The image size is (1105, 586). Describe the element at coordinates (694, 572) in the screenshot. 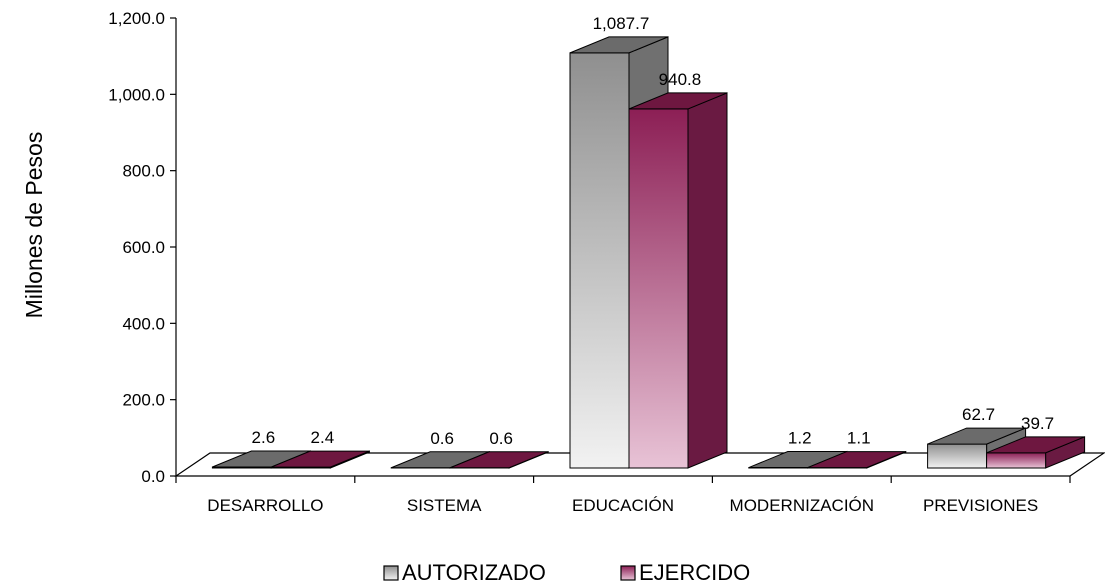

I see `legend-label: EJERCIDO` at that location.